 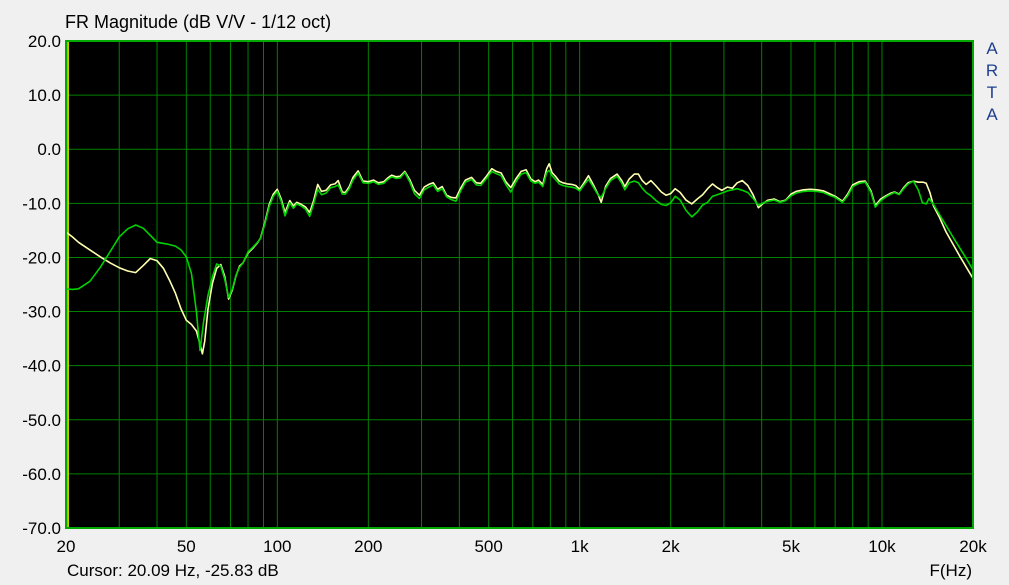 I want to click on x-axis-tick-label: 1k, so click(x=580, y=546).